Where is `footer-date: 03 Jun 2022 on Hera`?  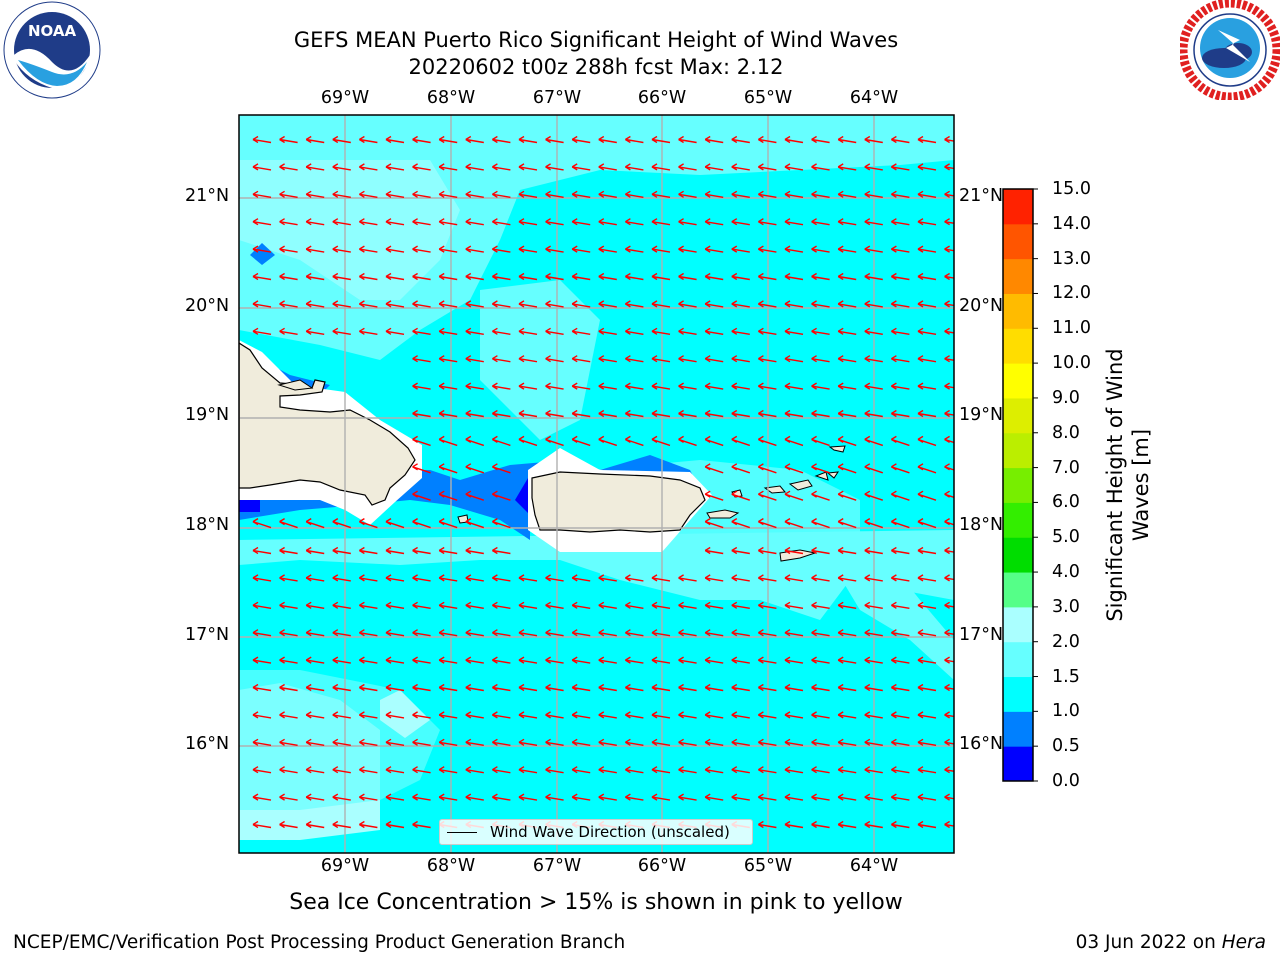
footer-date: 03 Jun 2022 on Hera is located at coordinates (1171, 942).